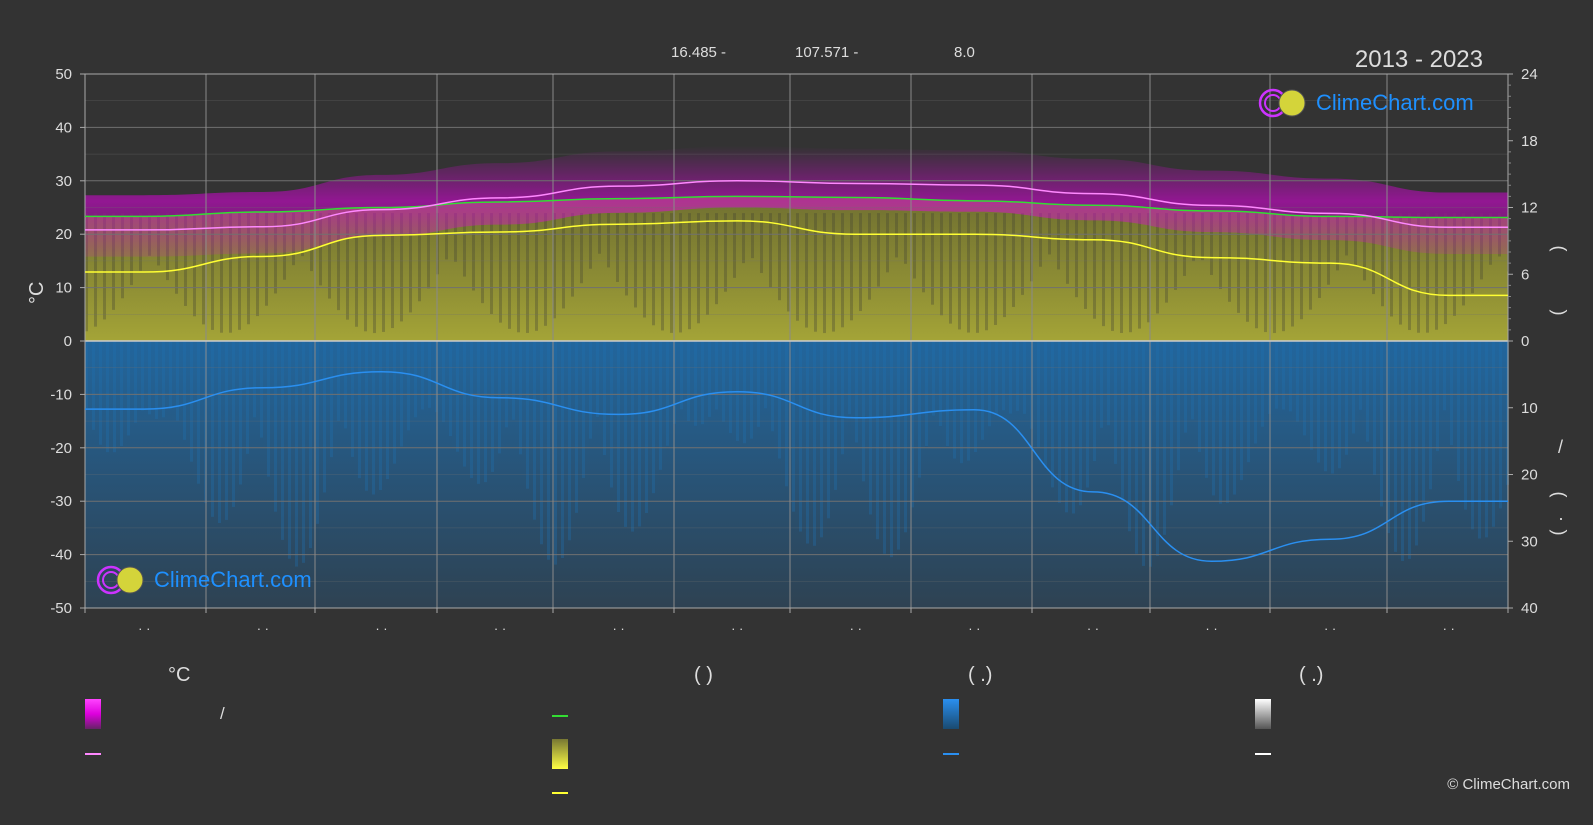 The width and height of the screenshot is (1593, 825). I want to click on left-tick-label: -10, so click(61, 394).